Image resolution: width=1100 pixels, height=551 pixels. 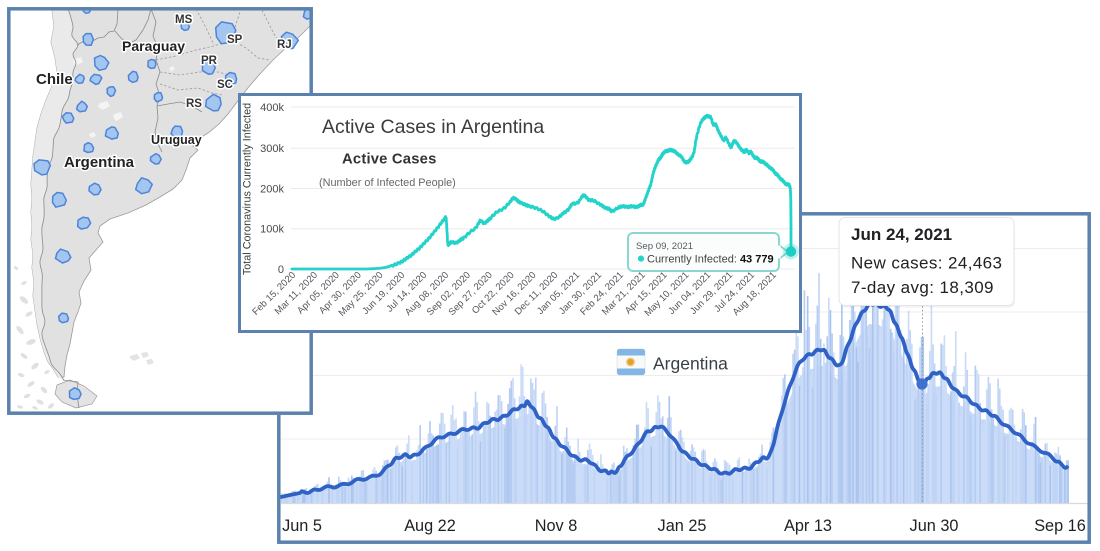 I want to click on svg-text: (Number of Infected People), so click(x=387, y=183).